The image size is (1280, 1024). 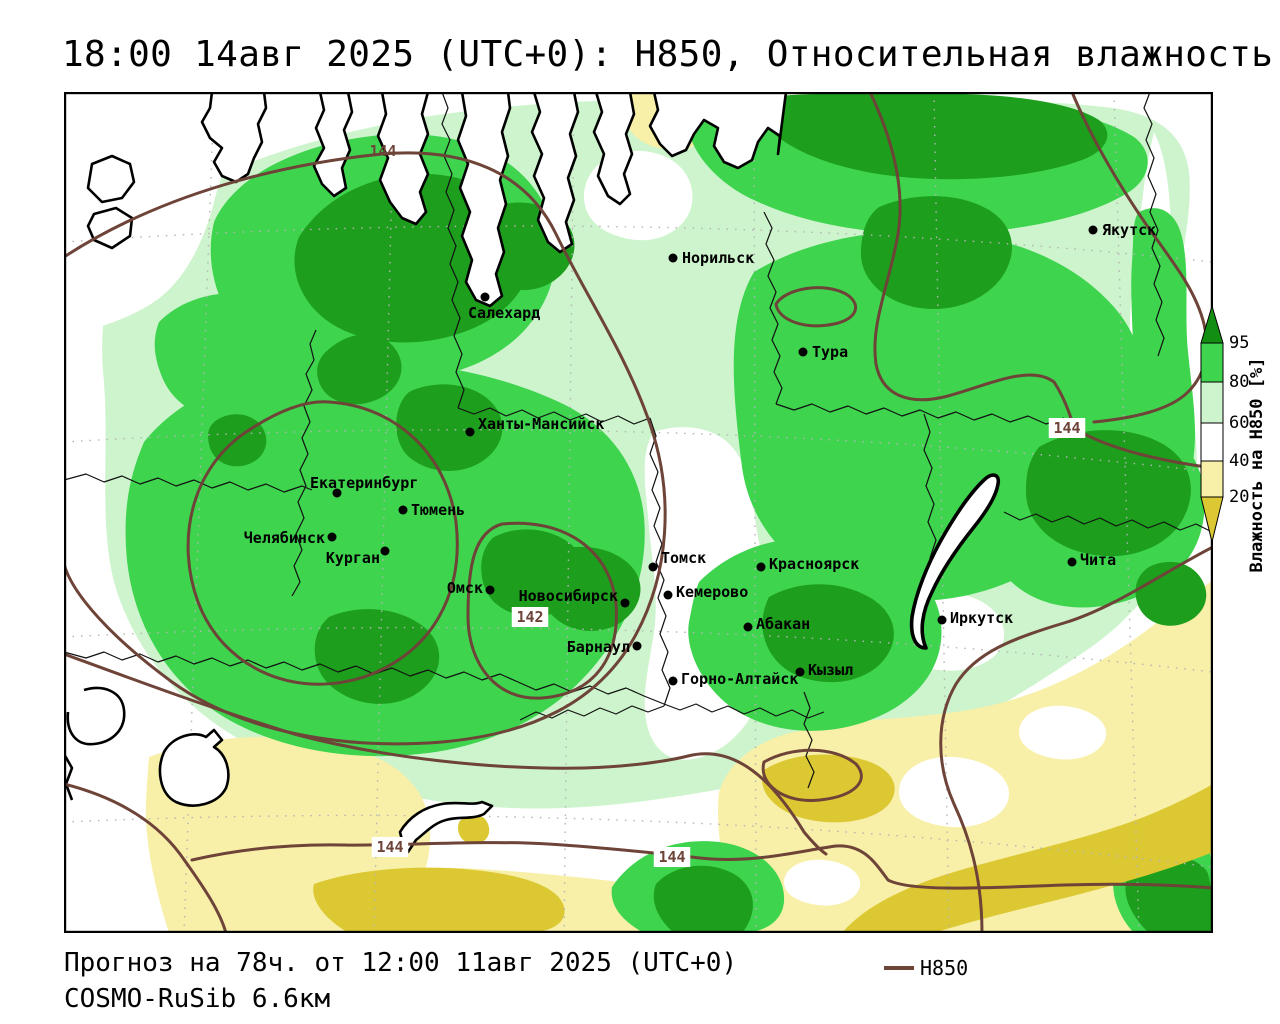 I want to click on colorbar-tick: 40, so click(x=1239, y=461).